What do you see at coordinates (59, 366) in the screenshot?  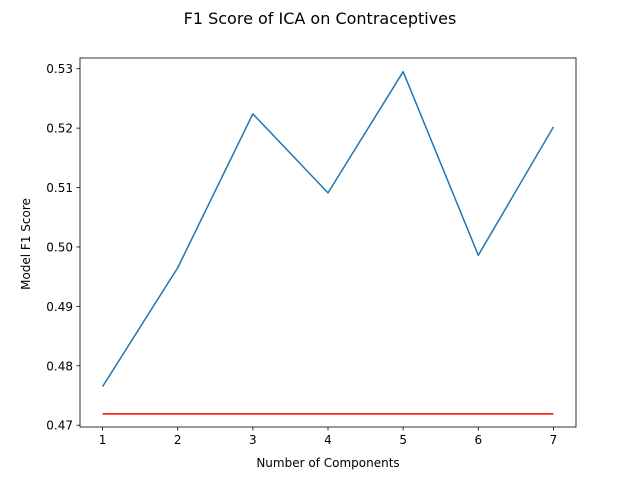 I see `y-tick-label: 0.48` at bounding box center [59, 366].